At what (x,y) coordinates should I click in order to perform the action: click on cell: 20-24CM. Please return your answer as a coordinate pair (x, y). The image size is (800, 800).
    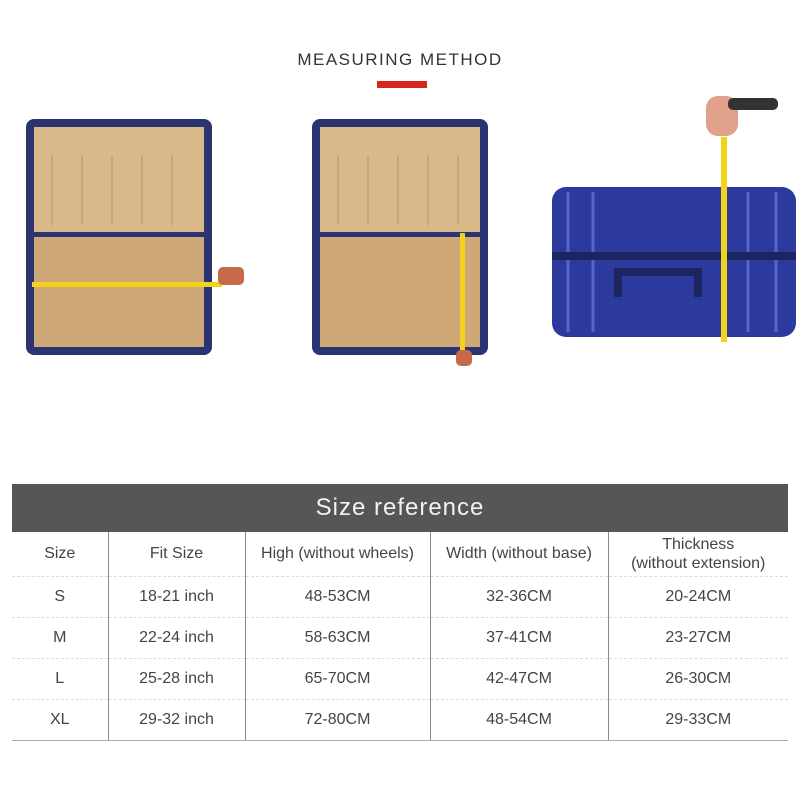
    Looking at the image, I should click on (697, 597).